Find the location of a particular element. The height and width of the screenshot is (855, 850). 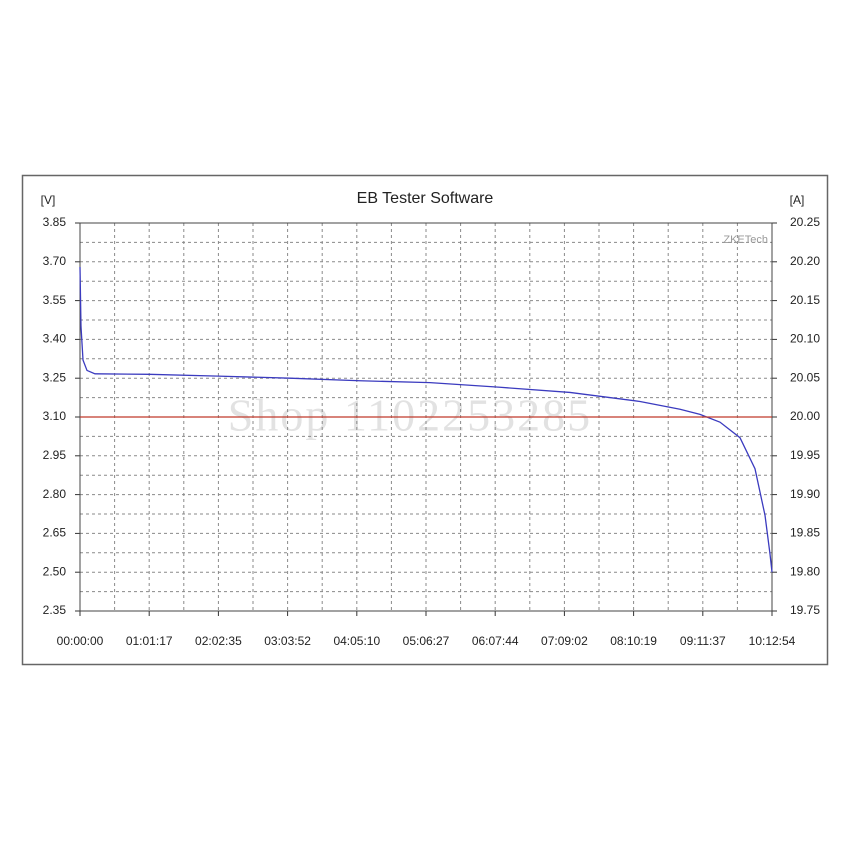

y-tick-label: 3.10 is located at coordinates (55, 416).